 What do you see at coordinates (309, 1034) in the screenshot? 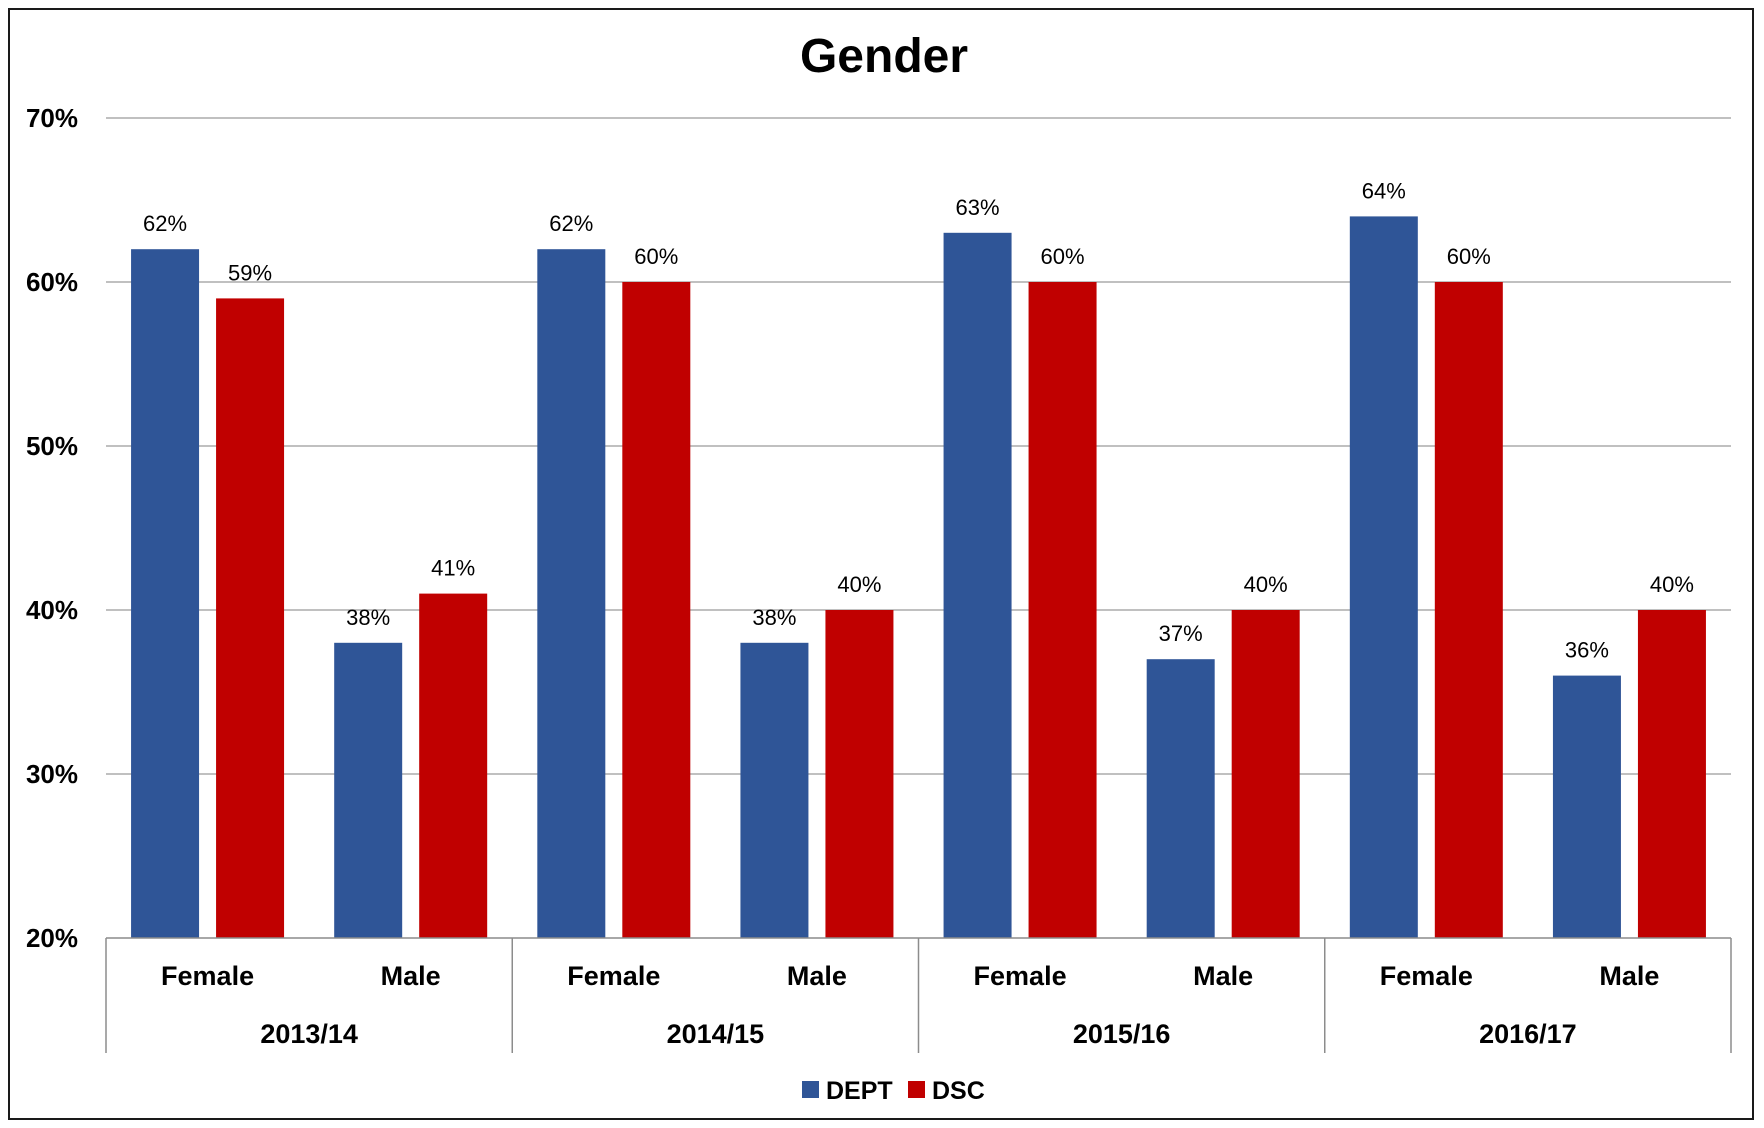
I see `group-label: 2013/14` at bounding box center [309, 1034].